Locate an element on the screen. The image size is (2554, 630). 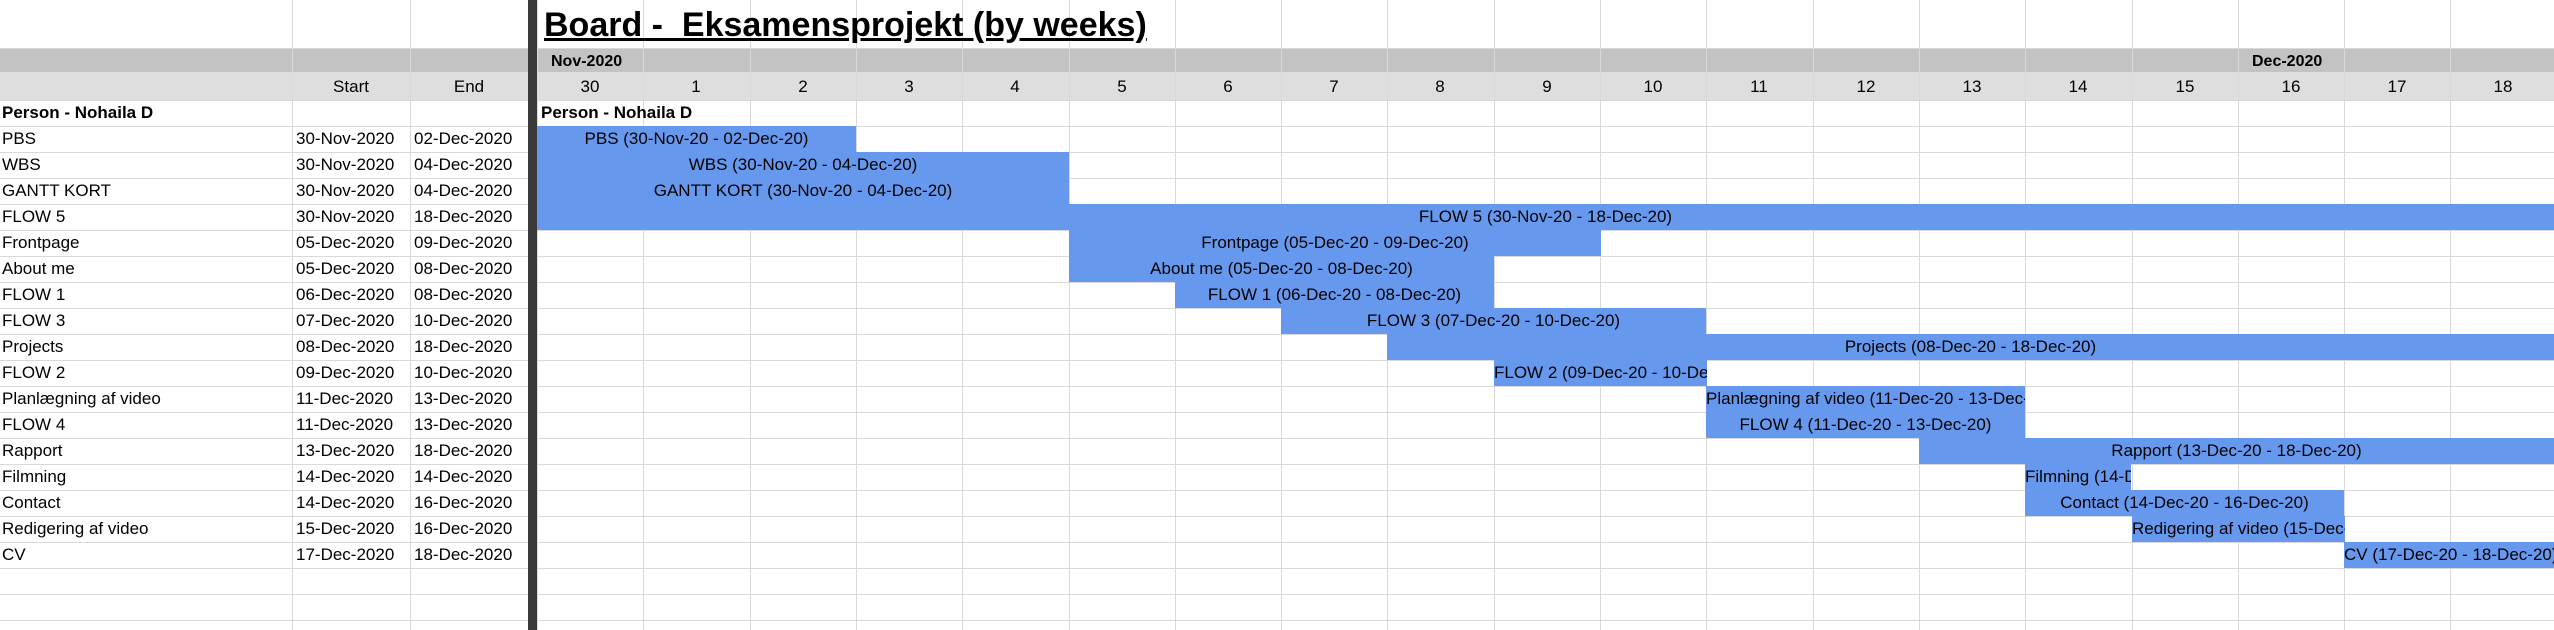
task-name: Filmning is located at coordinates (34, 476).